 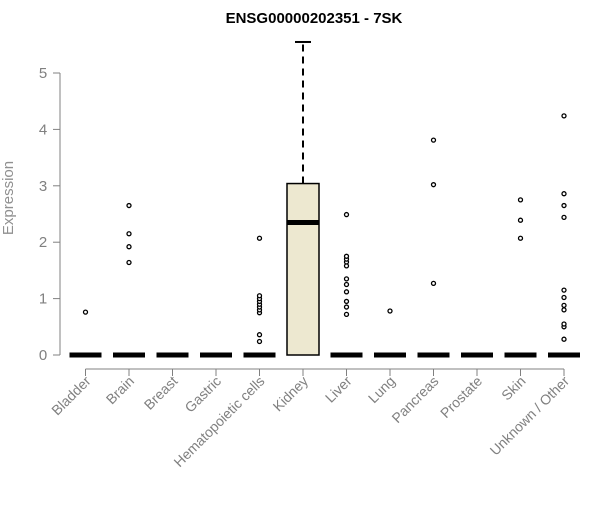 I want to click on x-tick-label: Prostate, so click(x=461, y=397).